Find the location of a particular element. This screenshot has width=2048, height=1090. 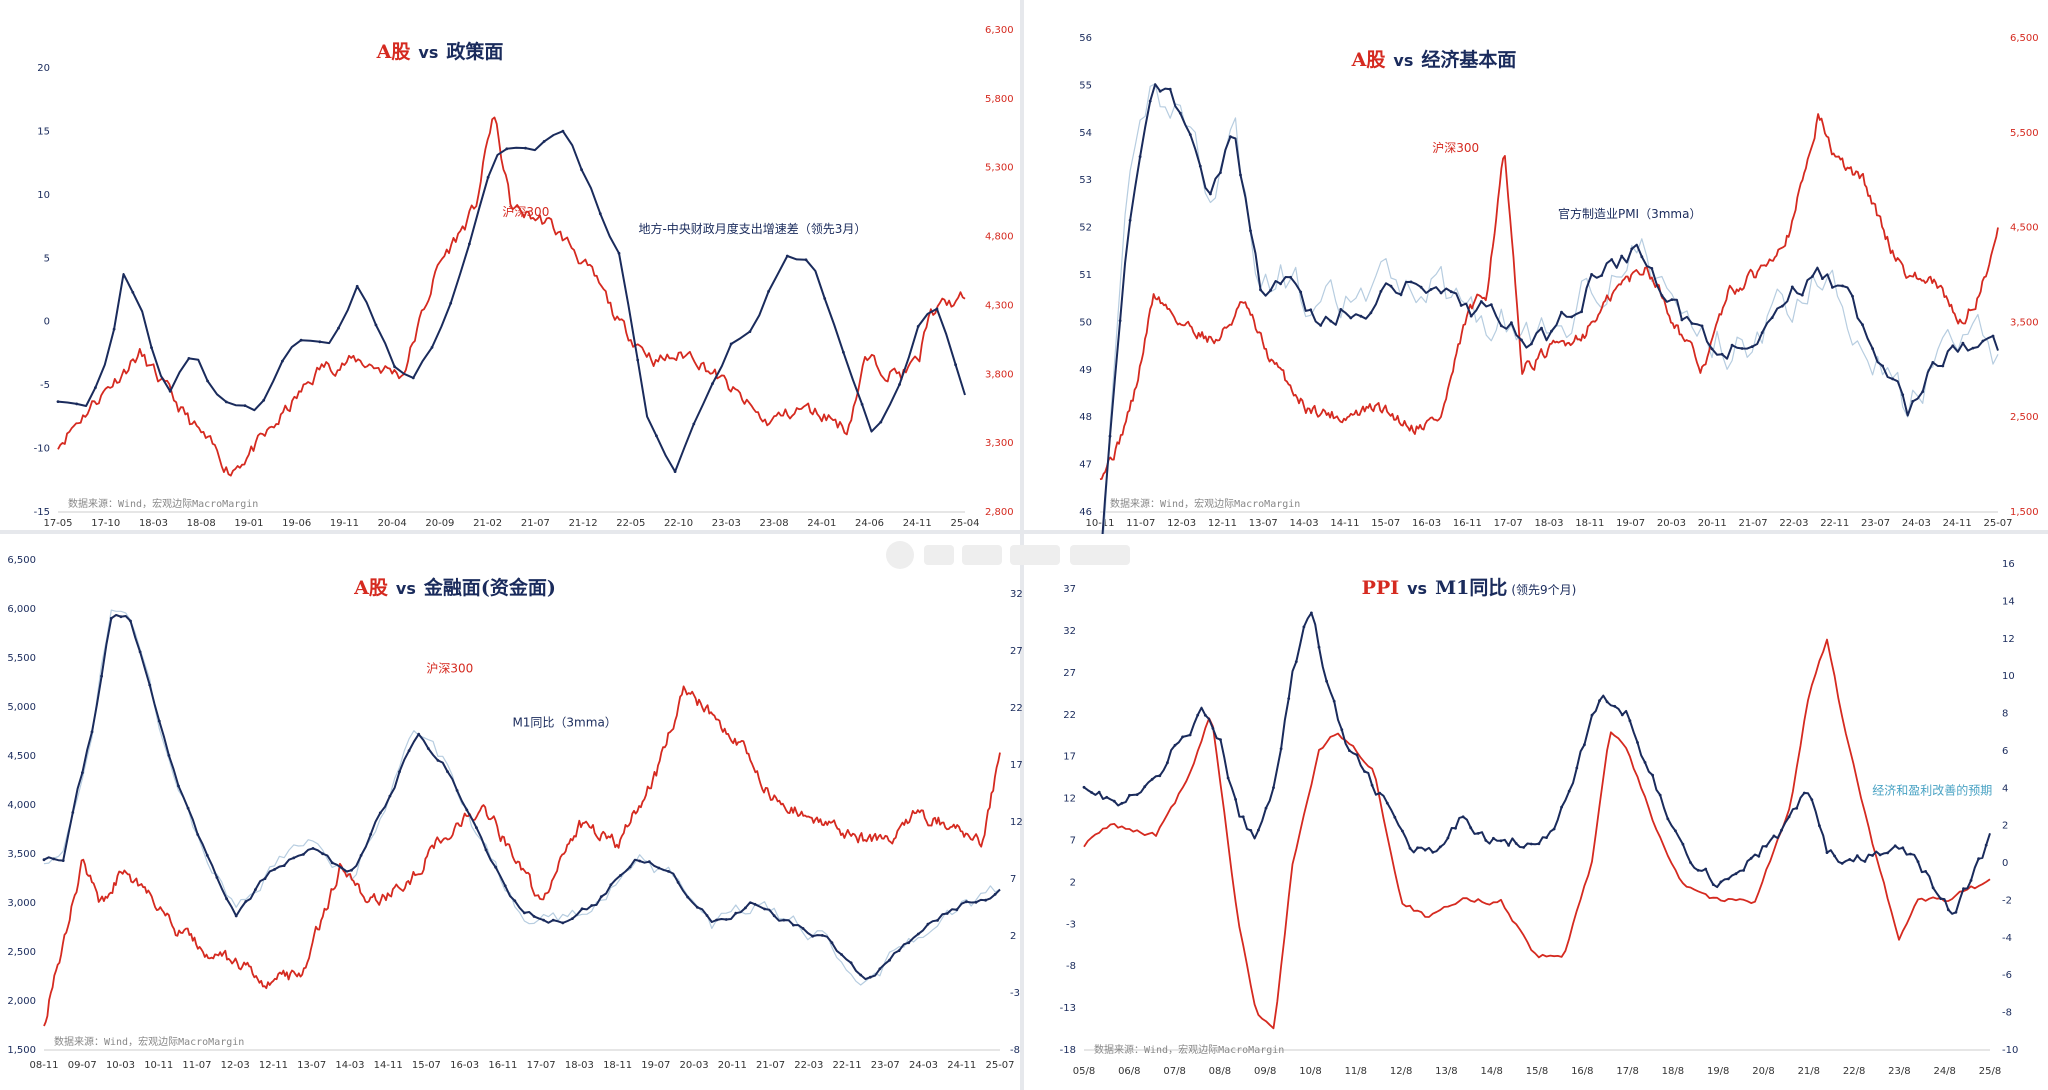

finance-right-tick: -8 is located at coordinates (1015, 1050).